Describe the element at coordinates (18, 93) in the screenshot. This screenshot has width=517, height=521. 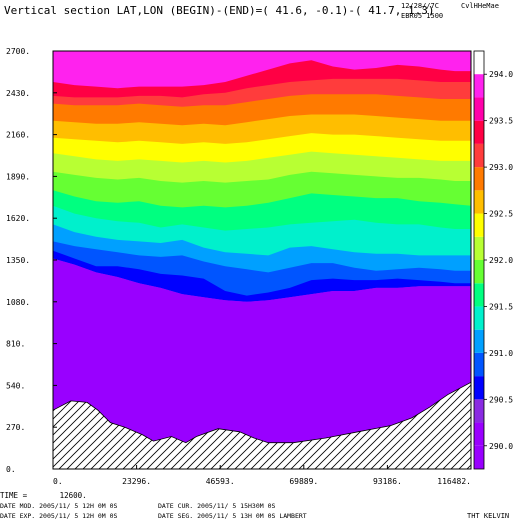
I see `y-tick-label: 2430.` at that location.